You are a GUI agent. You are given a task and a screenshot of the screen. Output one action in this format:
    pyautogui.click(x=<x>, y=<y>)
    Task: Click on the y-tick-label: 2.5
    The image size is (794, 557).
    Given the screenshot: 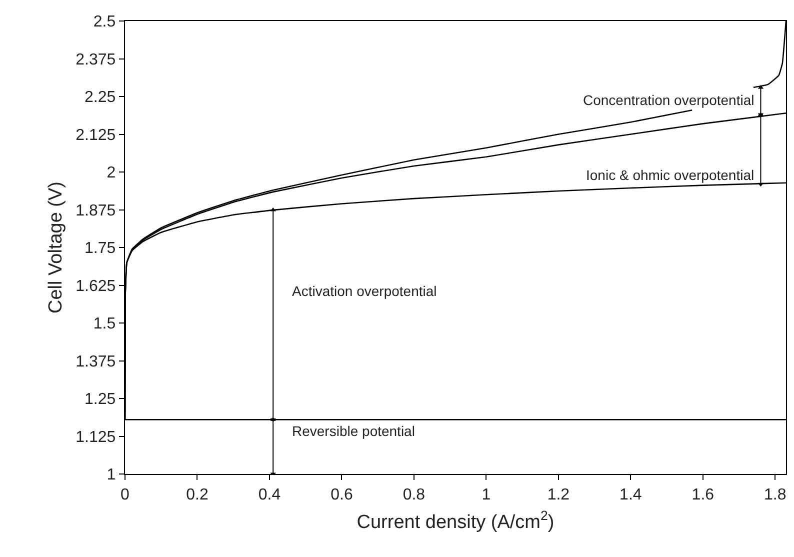 What is the action you would take?
    pyautogui.click(x=104, y=22)
    